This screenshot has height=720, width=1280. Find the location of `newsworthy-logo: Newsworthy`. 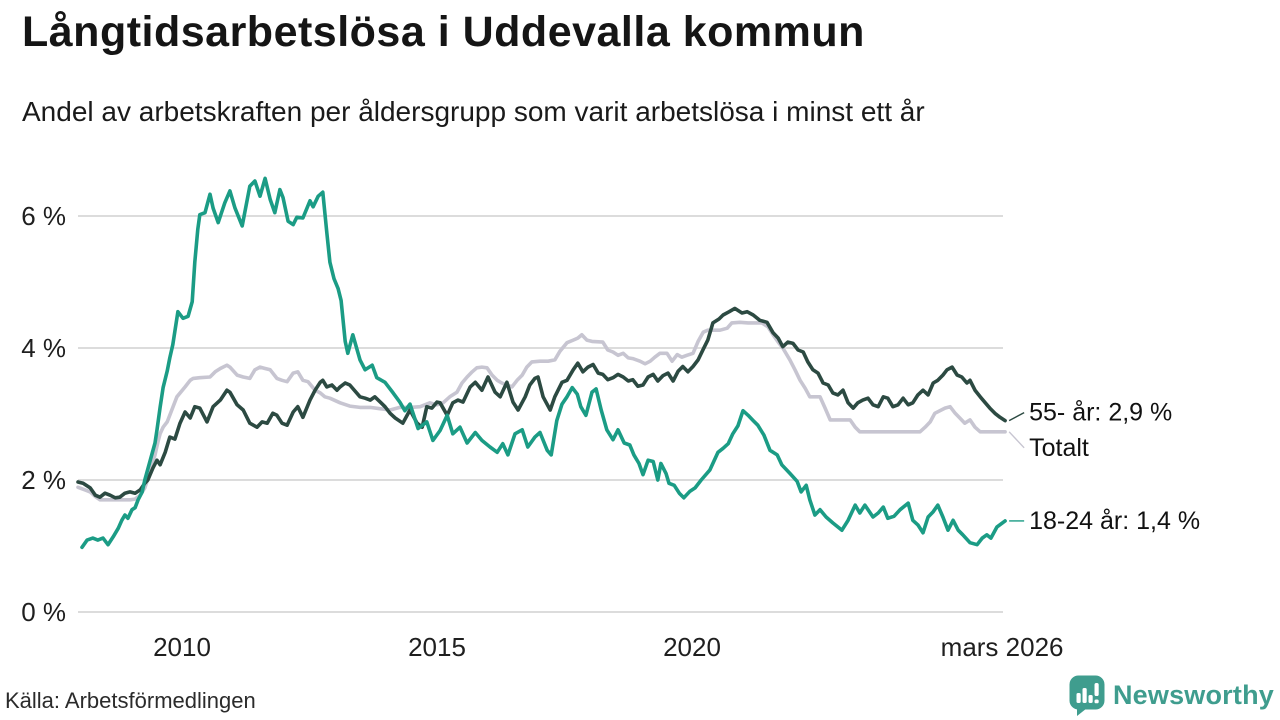

newsworthy-logo: Newsworthy is located at coordinates (1171, 695).